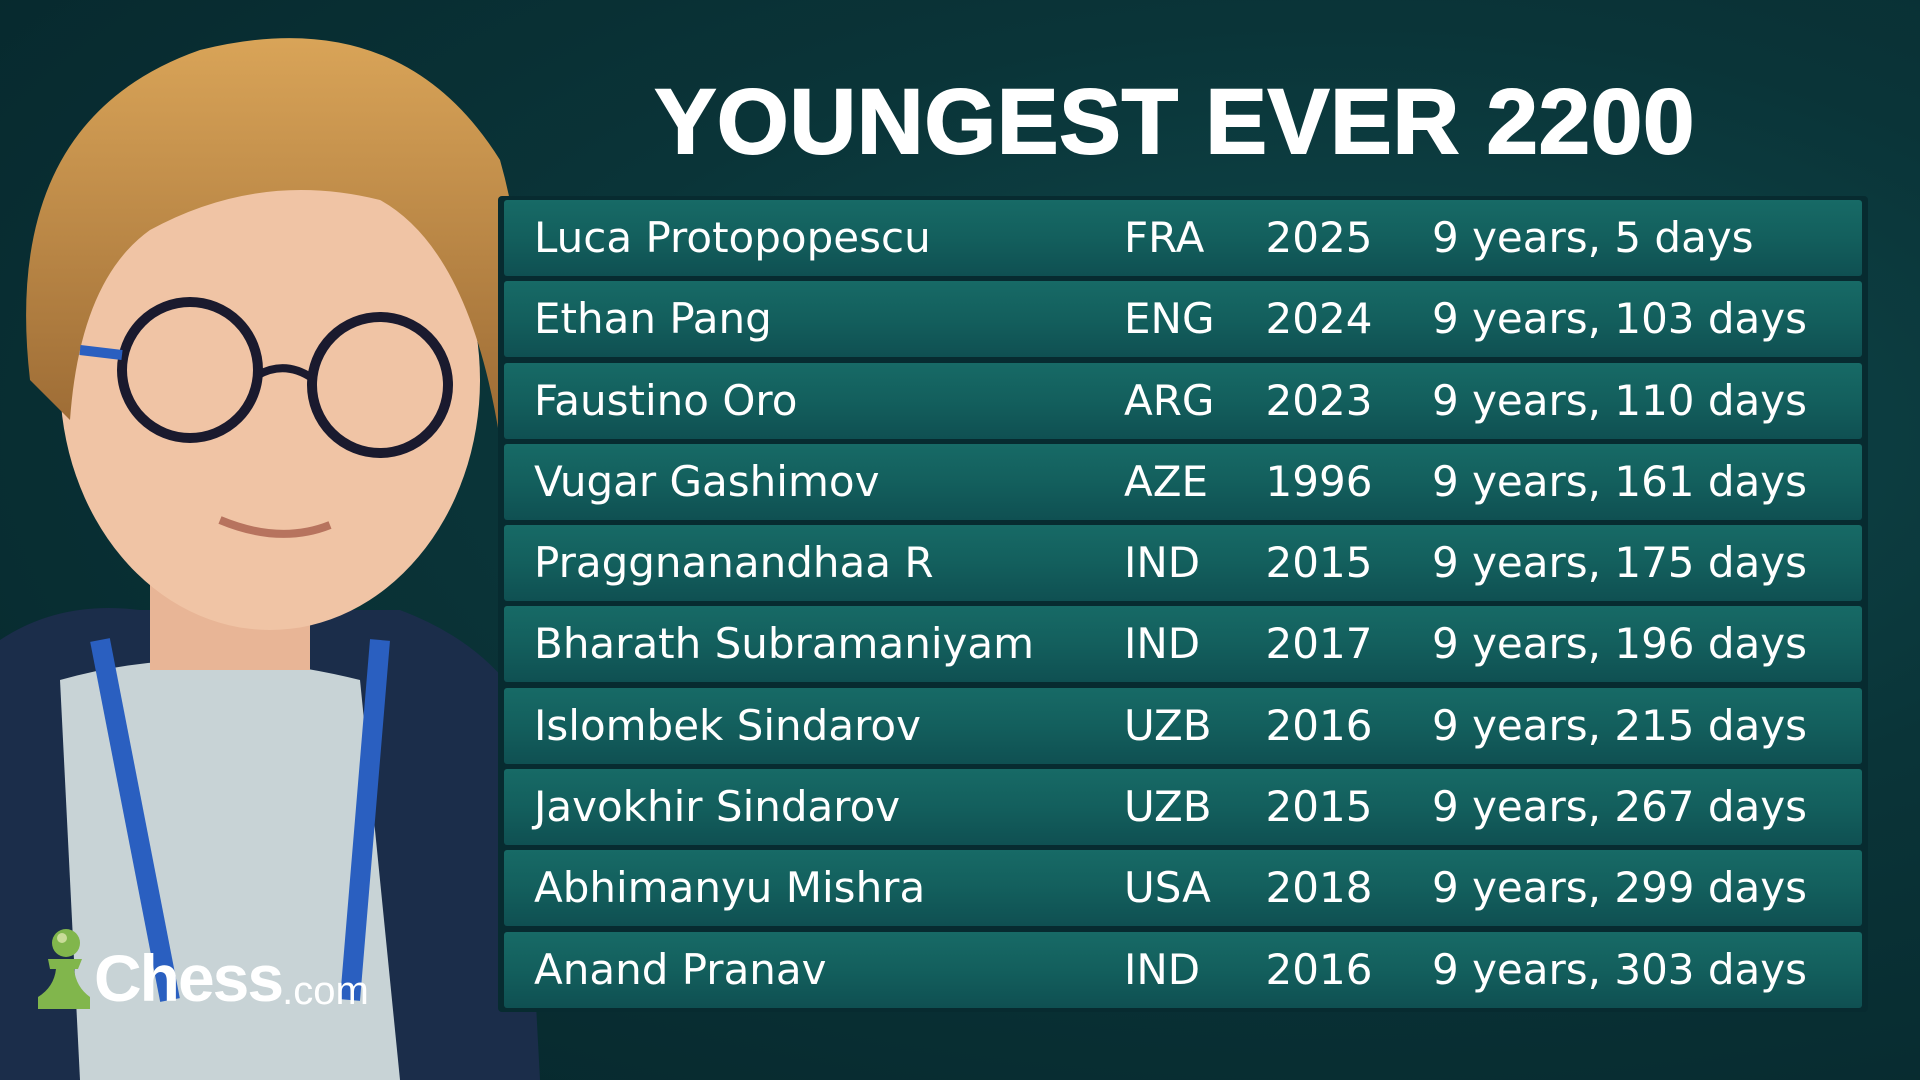 The image size is (1920, 1080). What do you see at coordinates (1620, 644) in the screenshot?
I see `record-age: 9 years, 196 days` at bounding box center [1620, 644].